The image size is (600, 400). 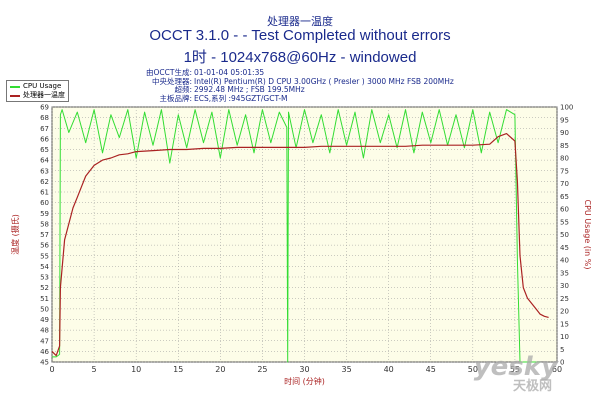 What do you see at coordinates (389, 369) in the screenshot?
I see `x-tick-label: 40` at bounding box center [389, 369].